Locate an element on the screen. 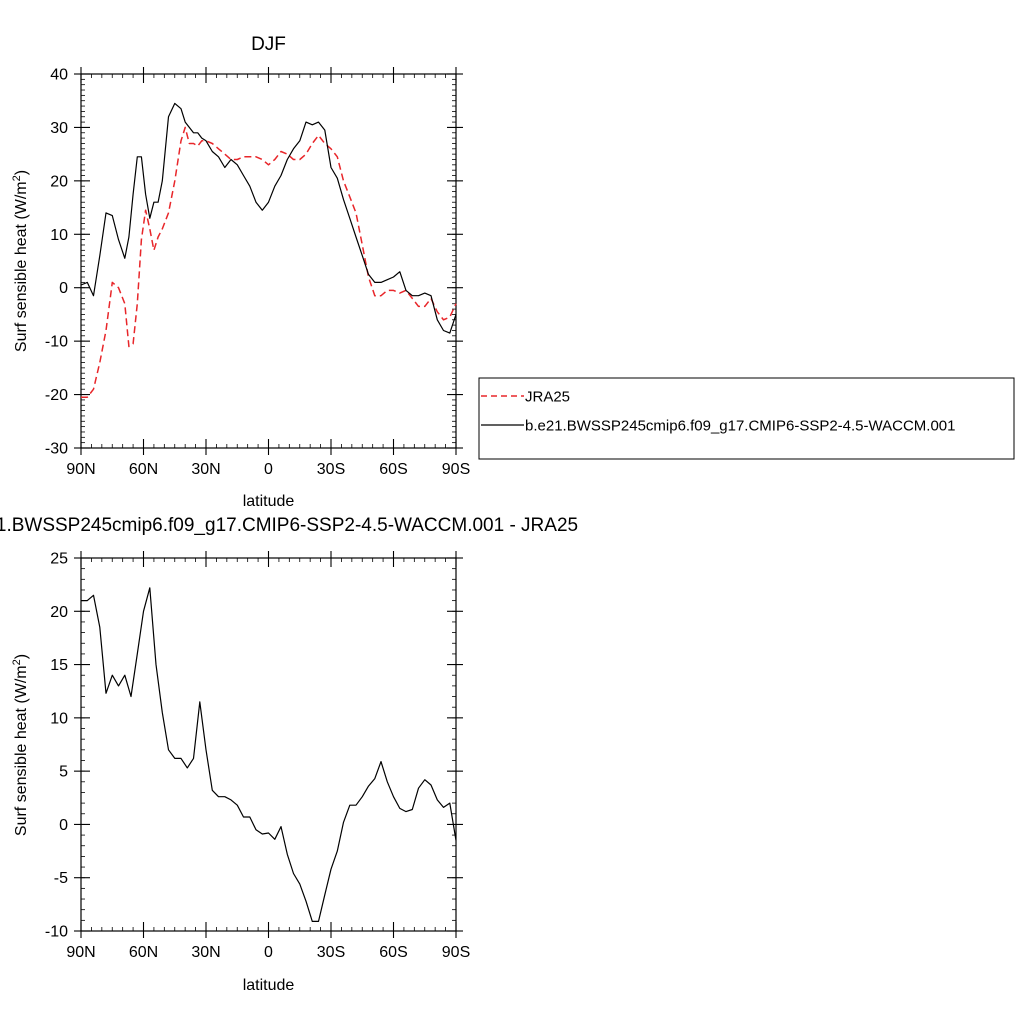 This screenshot has width=1024, height=1024. series-line-jra25 is located at coordinates (269, 262).